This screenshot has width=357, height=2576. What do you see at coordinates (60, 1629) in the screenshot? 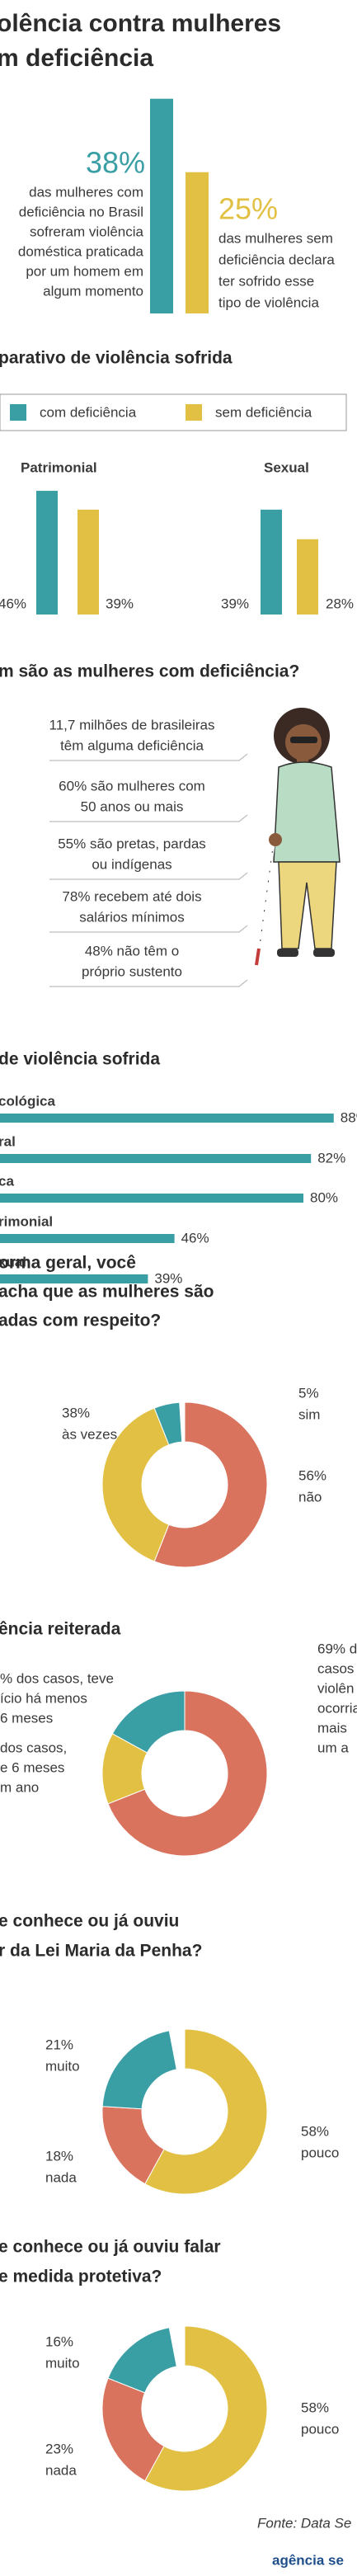
I see `section-title: ência reiterada` at bounding box center [60, 1629].